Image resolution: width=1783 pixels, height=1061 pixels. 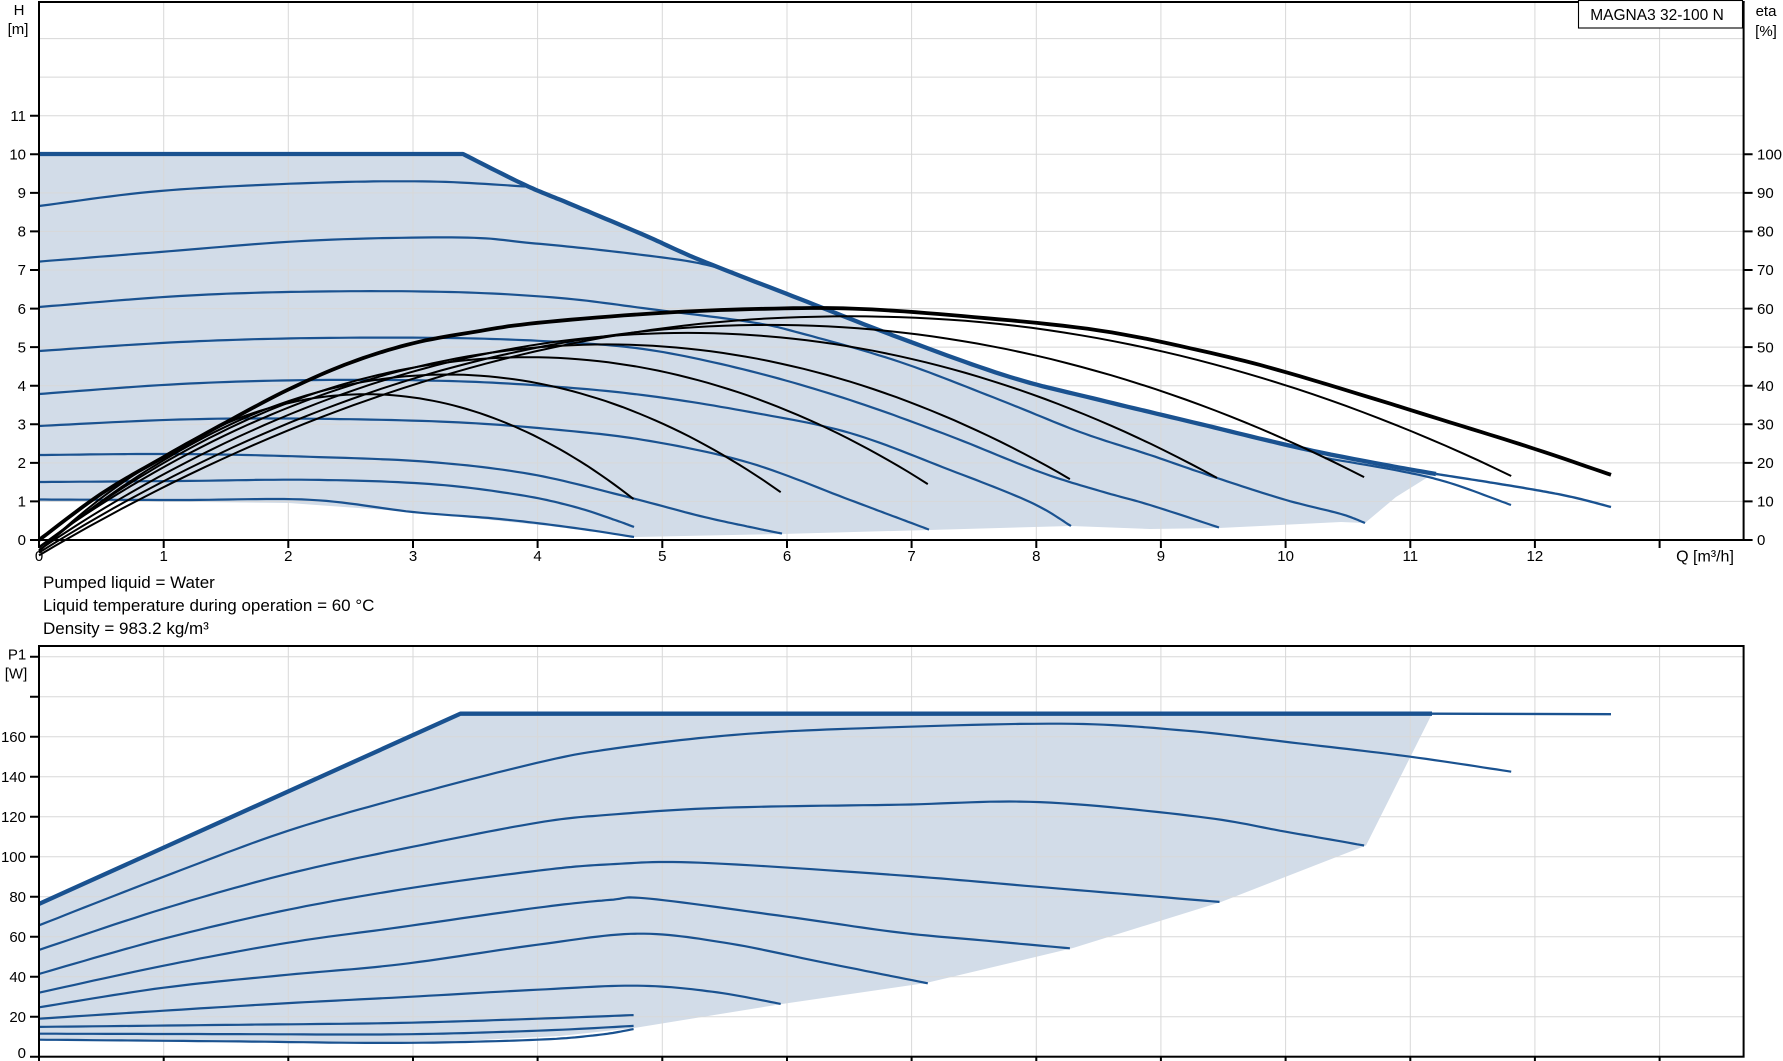 I want to click on svg-text: H, so click(x=19, y=10).